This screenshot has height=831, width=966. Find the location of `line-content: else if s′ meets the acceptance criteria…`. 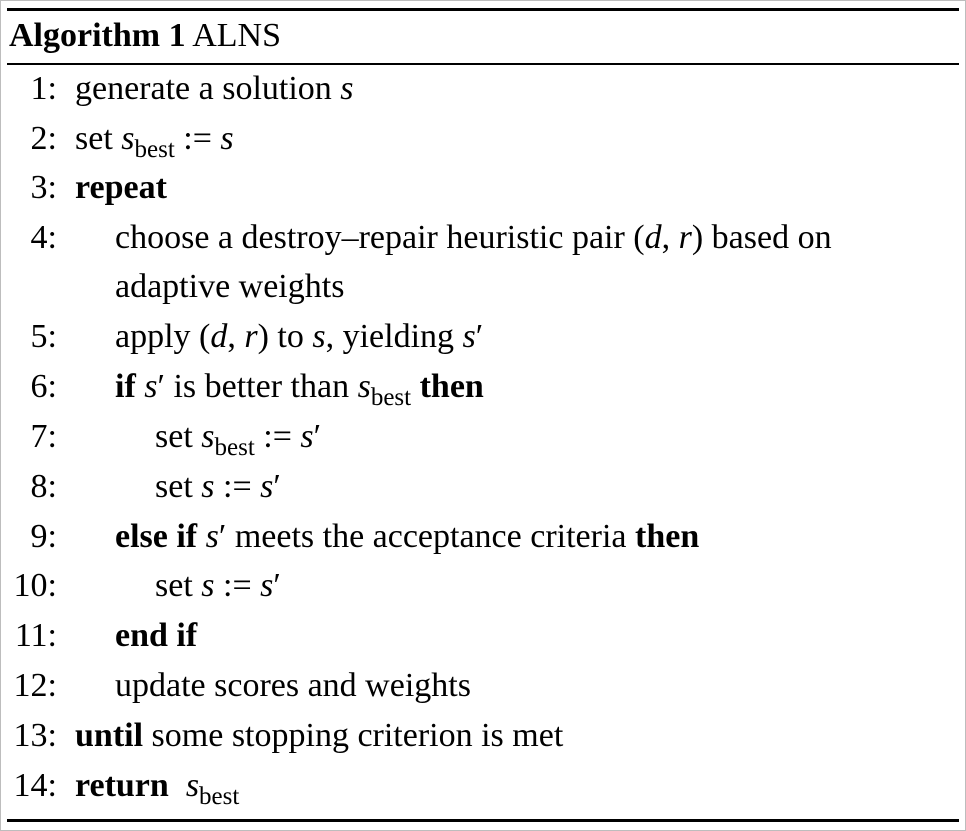

line-content: else if s′ meets the acceptance criteria… is located at coordinates (407, 537).